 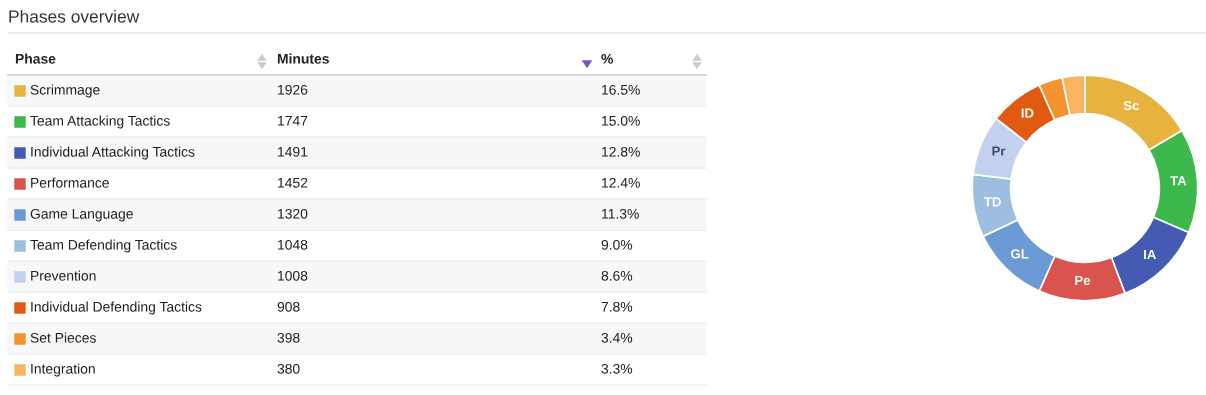 What do you see at coordinates (63, 275) in the screenshot?
I see `legend-label: Prevention` at bounding box center [63, 275].